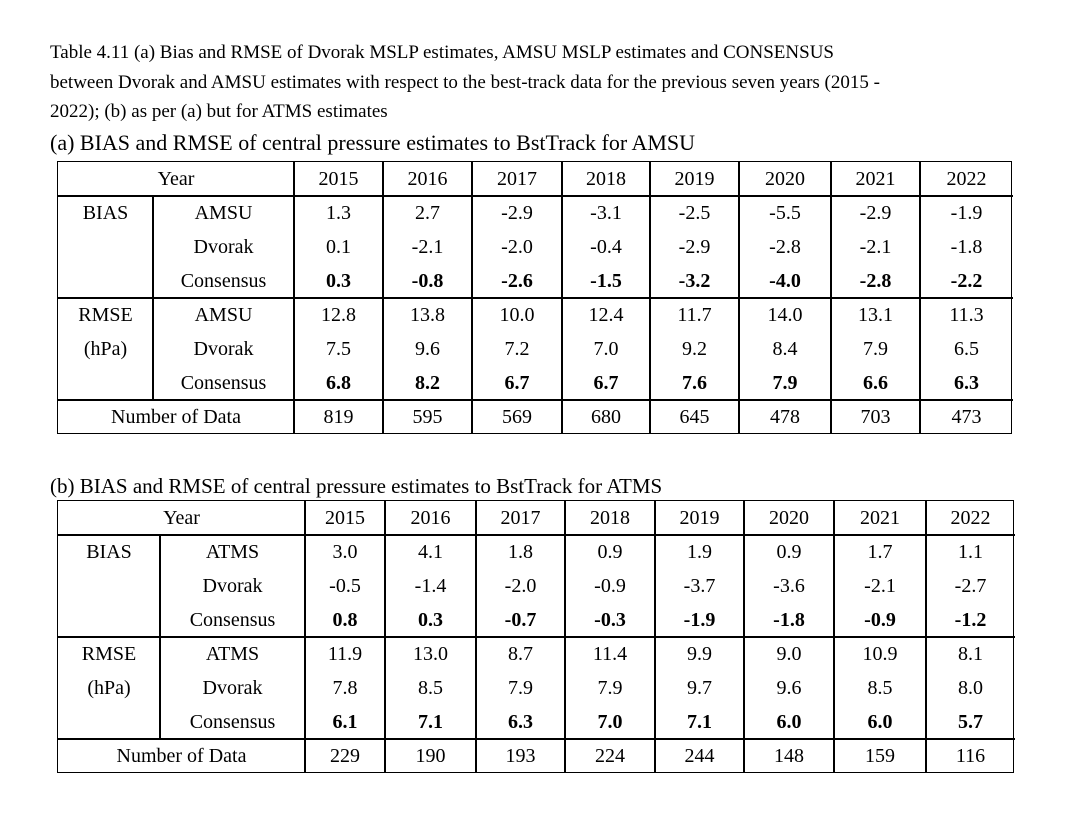  What do you see at coordinates (517, 281) in the screenshot?
I see `table-cell: -2.6` at bounding box center [517, 281].